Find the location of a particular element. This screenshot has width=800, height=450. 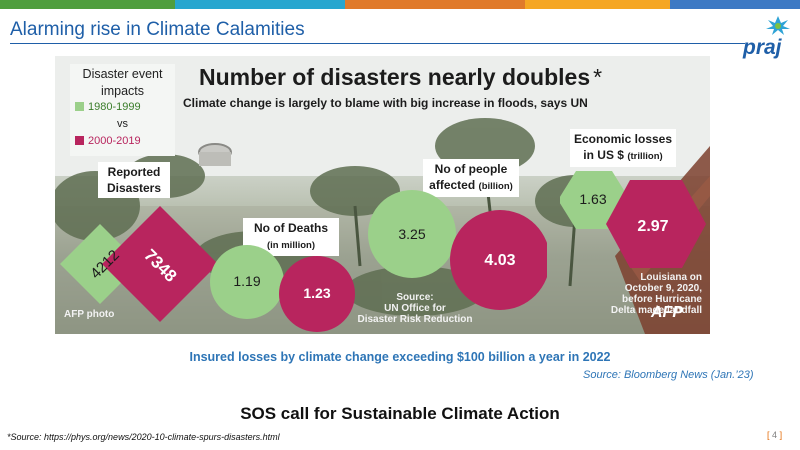

source-line2: UN Office for is located at coordinates (415, 308).